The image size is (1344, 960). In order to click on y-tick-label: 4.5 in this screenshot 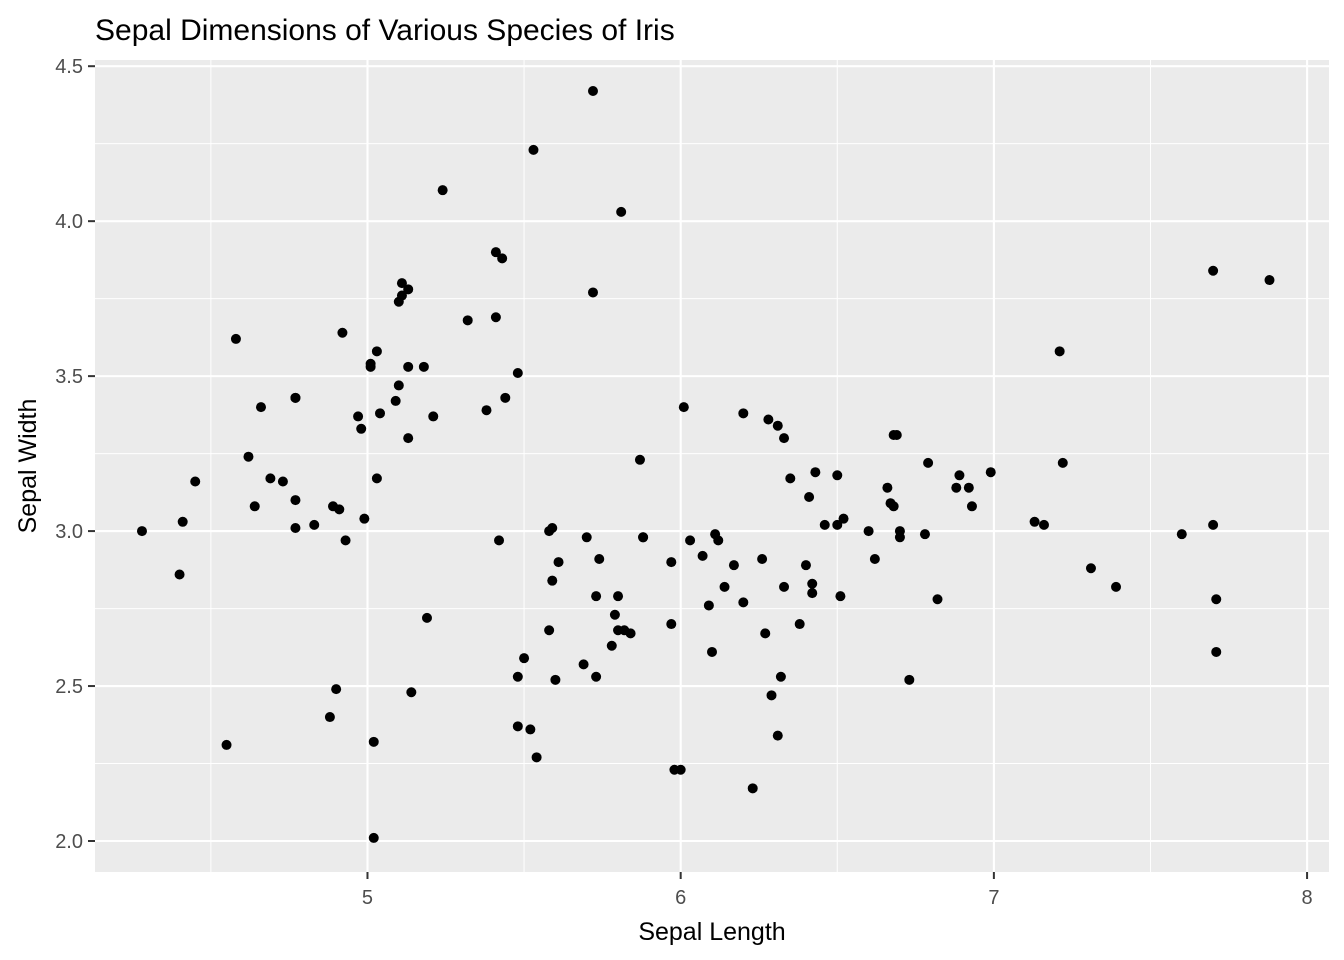, I will do `click(69, 67)`.